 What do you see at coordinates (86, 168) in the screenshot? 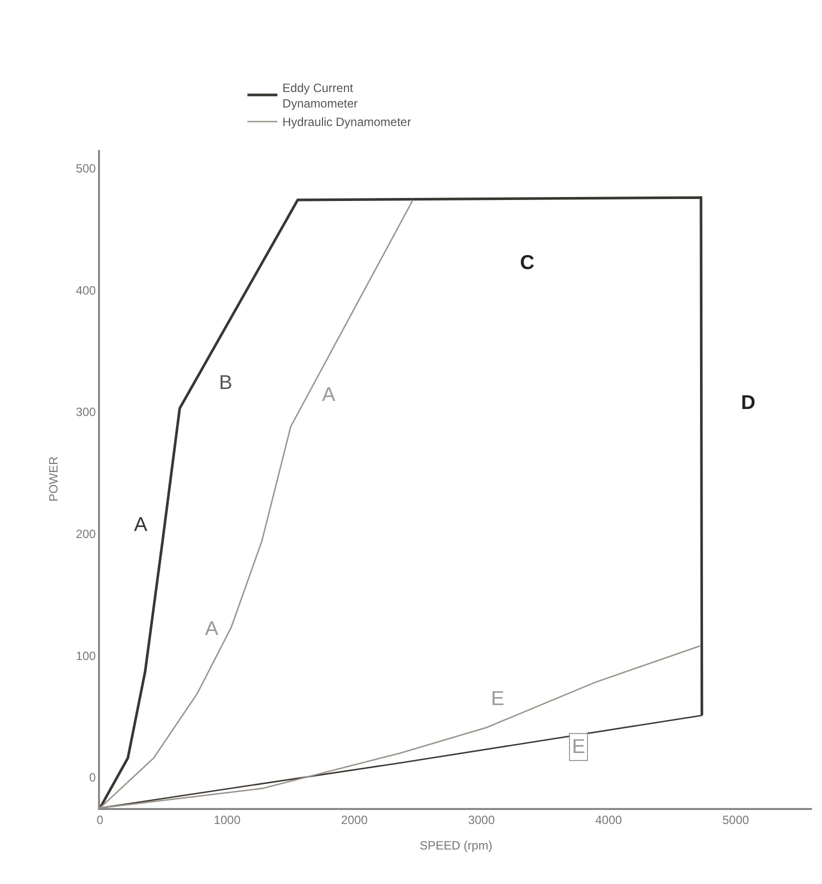
I see `y-tick-label: 500` at bounding box center [86, 168].